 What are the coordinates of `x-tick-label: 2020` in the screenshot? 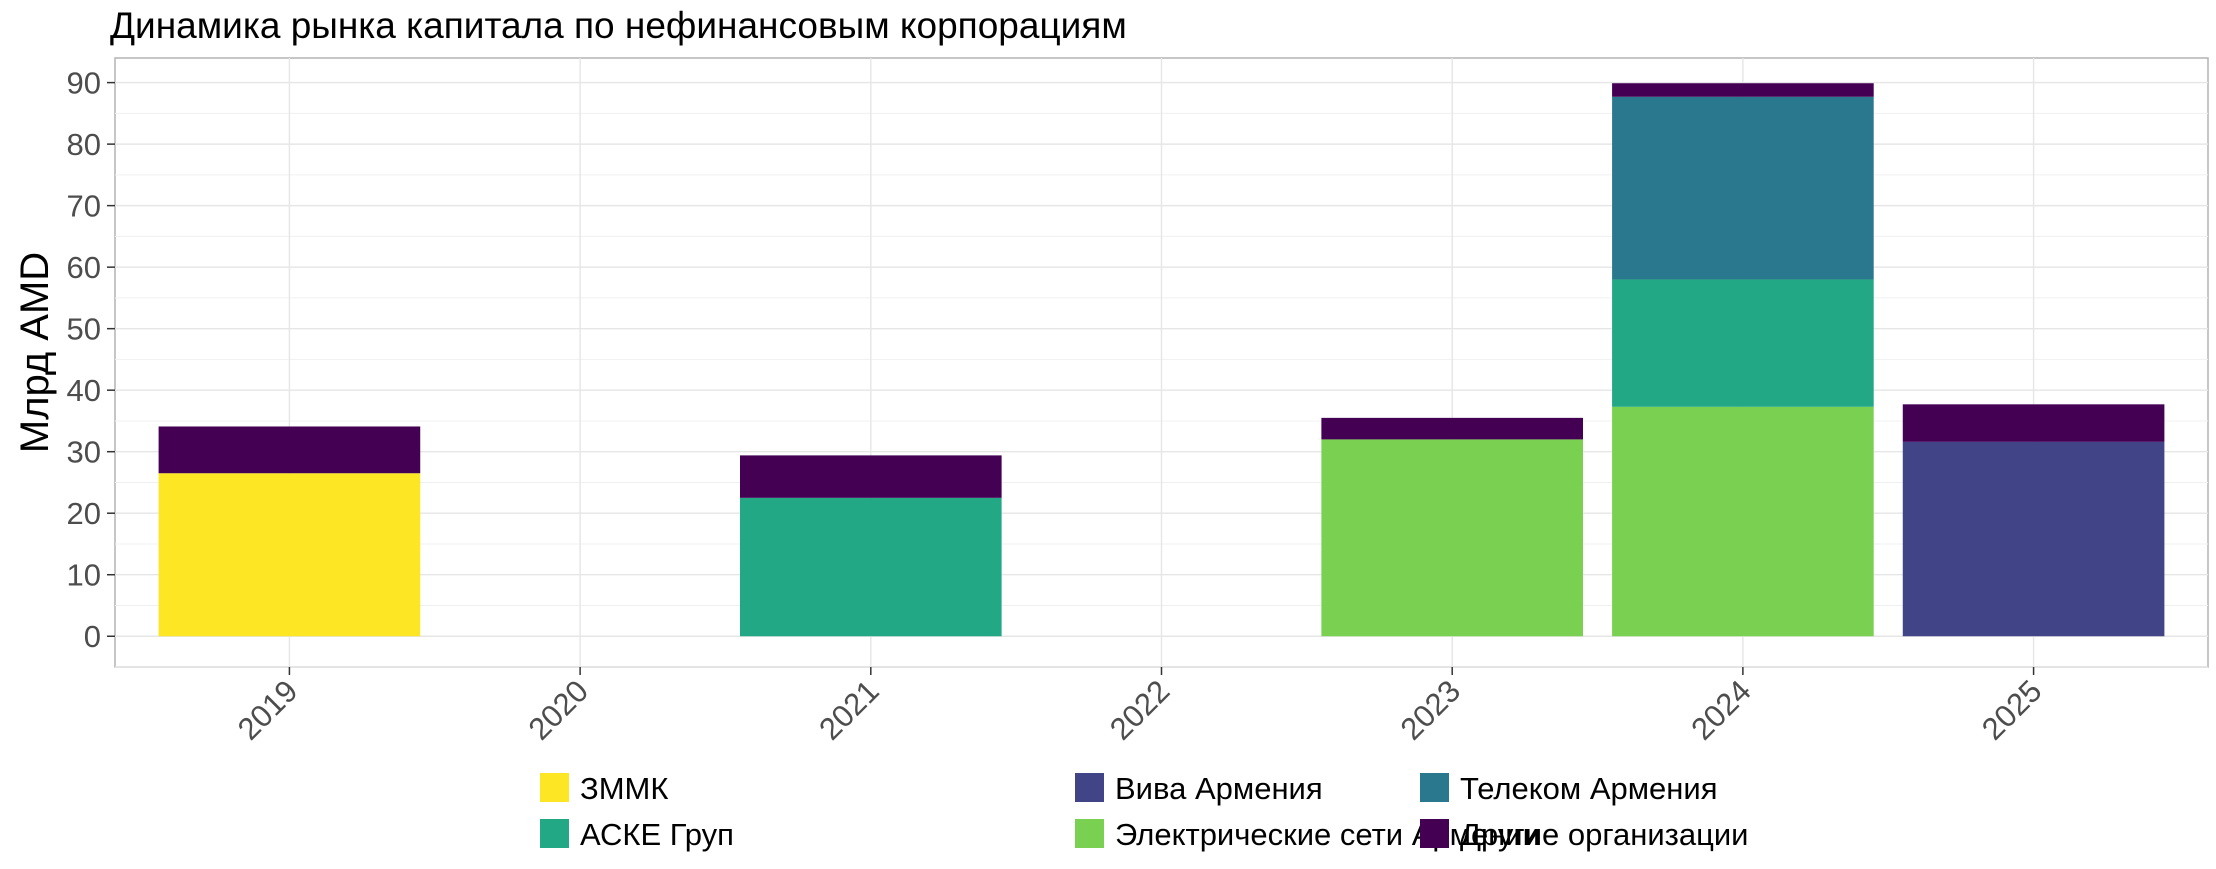 It's located at (559, 710).